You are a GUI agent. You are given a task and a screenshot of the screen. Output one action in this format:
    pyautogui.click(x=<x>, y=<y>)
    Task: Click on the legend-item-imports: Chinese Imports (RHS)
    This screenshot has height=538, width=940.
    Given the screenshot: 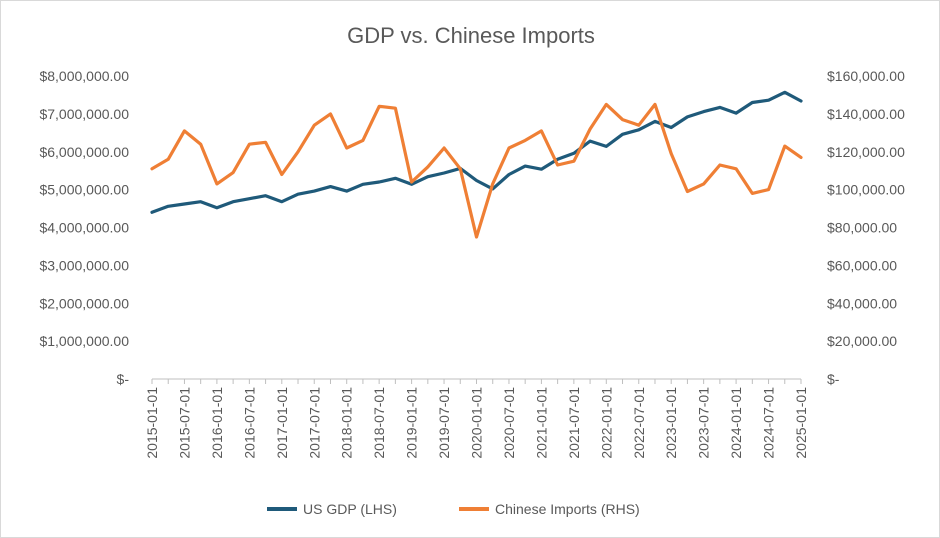 What is the action you would take?
    pyautogui.click(x=549, y=509)
    